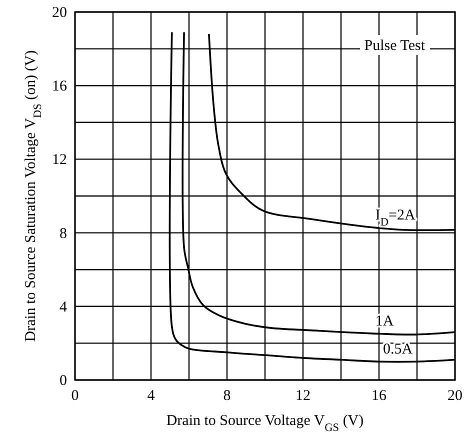 Image resolution: width=472 pixels, height=433 pixels. Describe the element at coordinates (227, 396) in the screenshot. I see `x-tick-label: 8` at that location.